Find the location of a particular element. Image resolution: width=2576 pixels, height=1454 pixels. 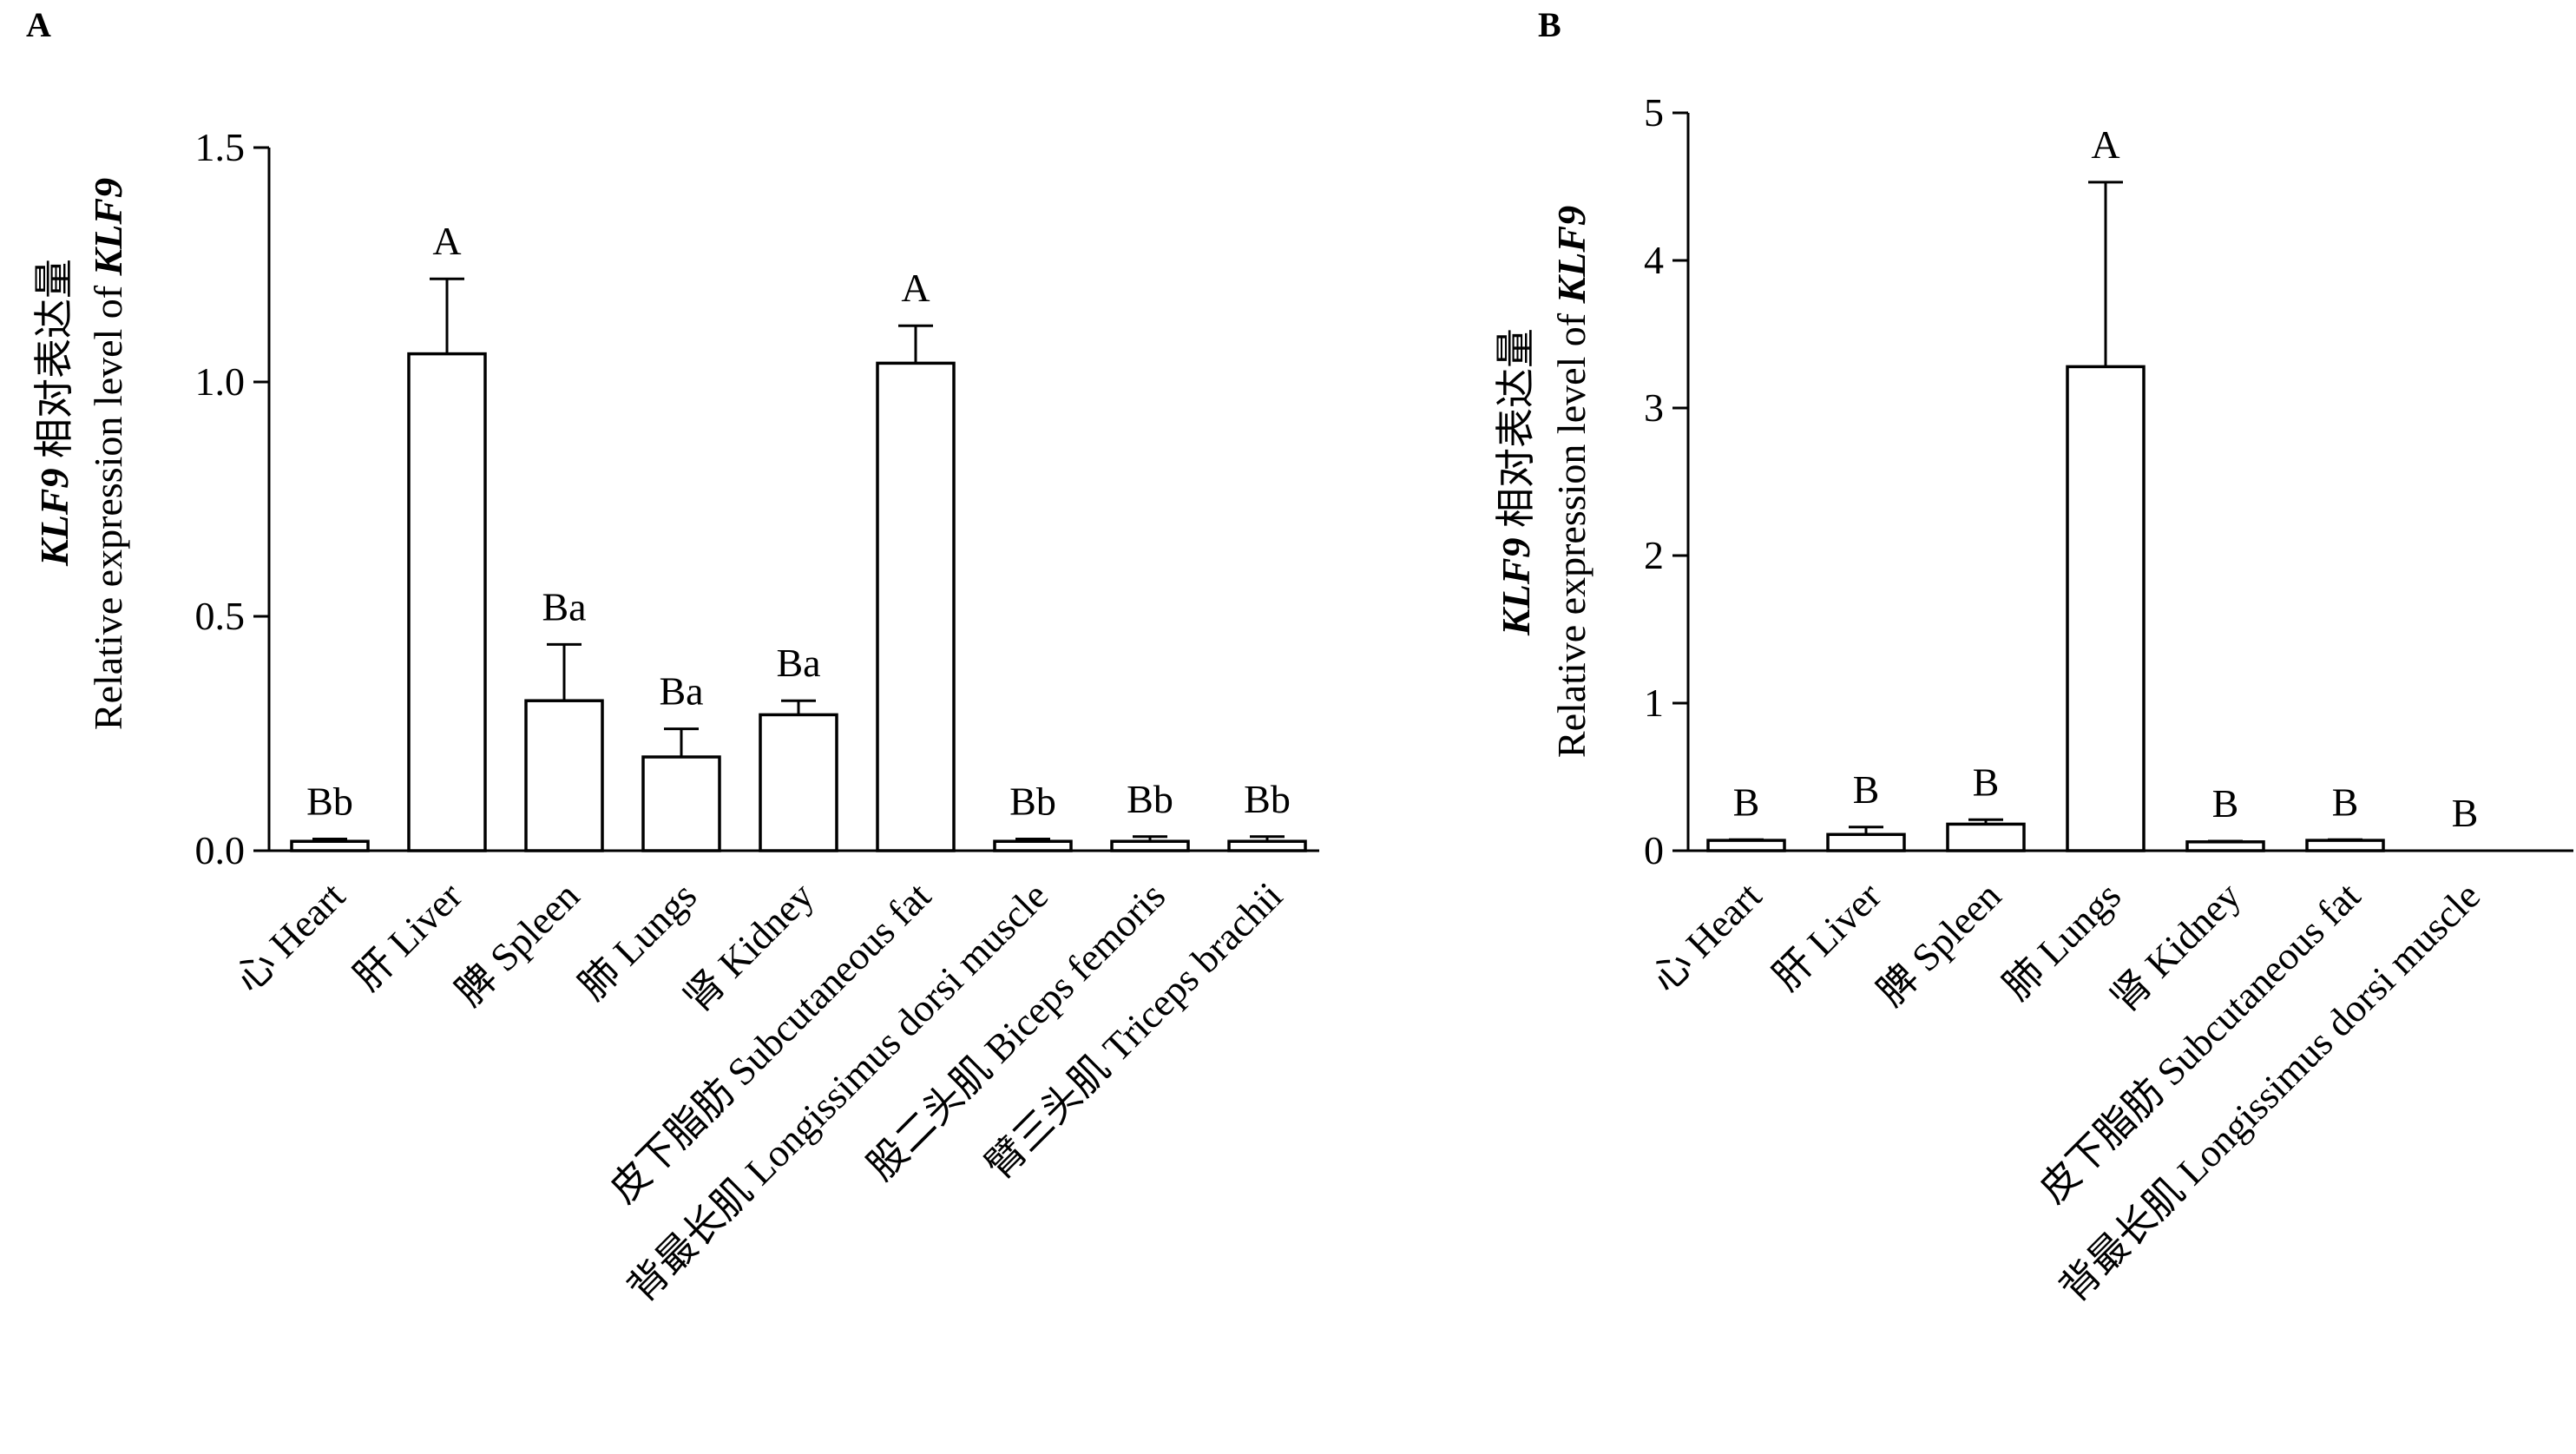

panel-b-ylabel-gene1: KLF9 is located at coordinates (1516, 587).